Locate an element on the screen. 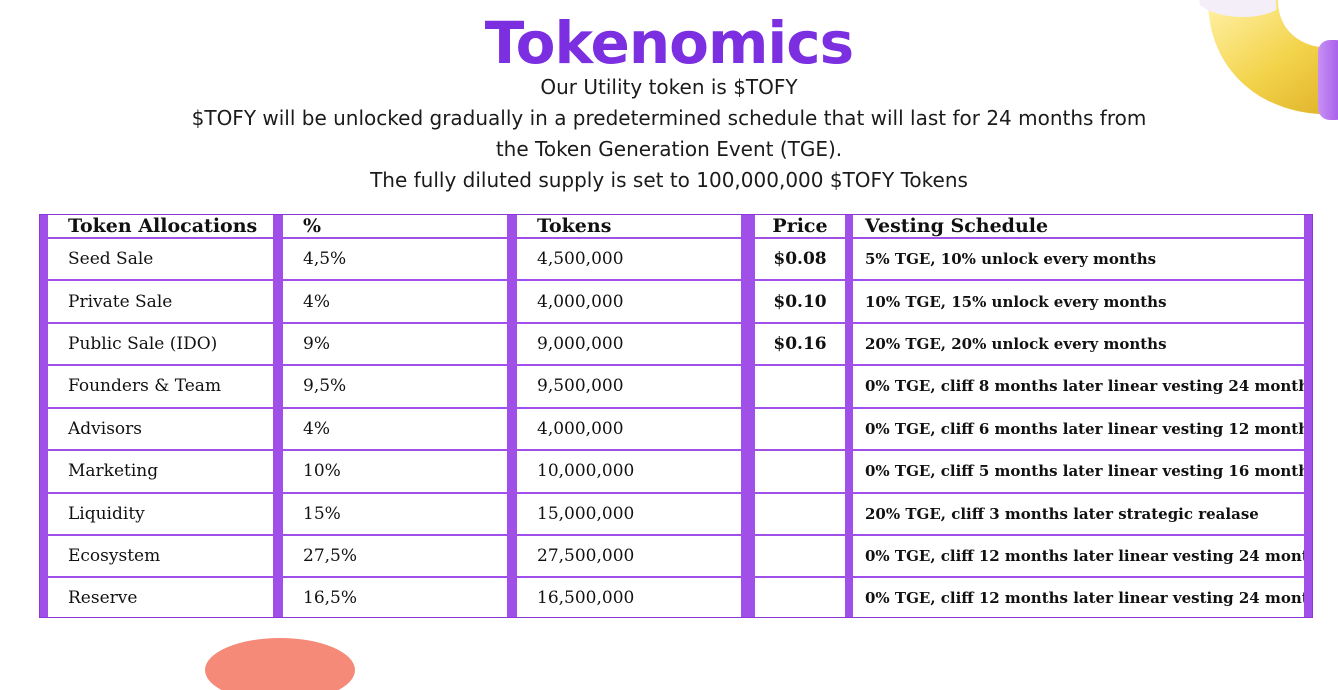 The height and width of the screenshot is (690, 1338). intro-line: the Token Generation Event (TGE). is located at coordinates (669, 149).